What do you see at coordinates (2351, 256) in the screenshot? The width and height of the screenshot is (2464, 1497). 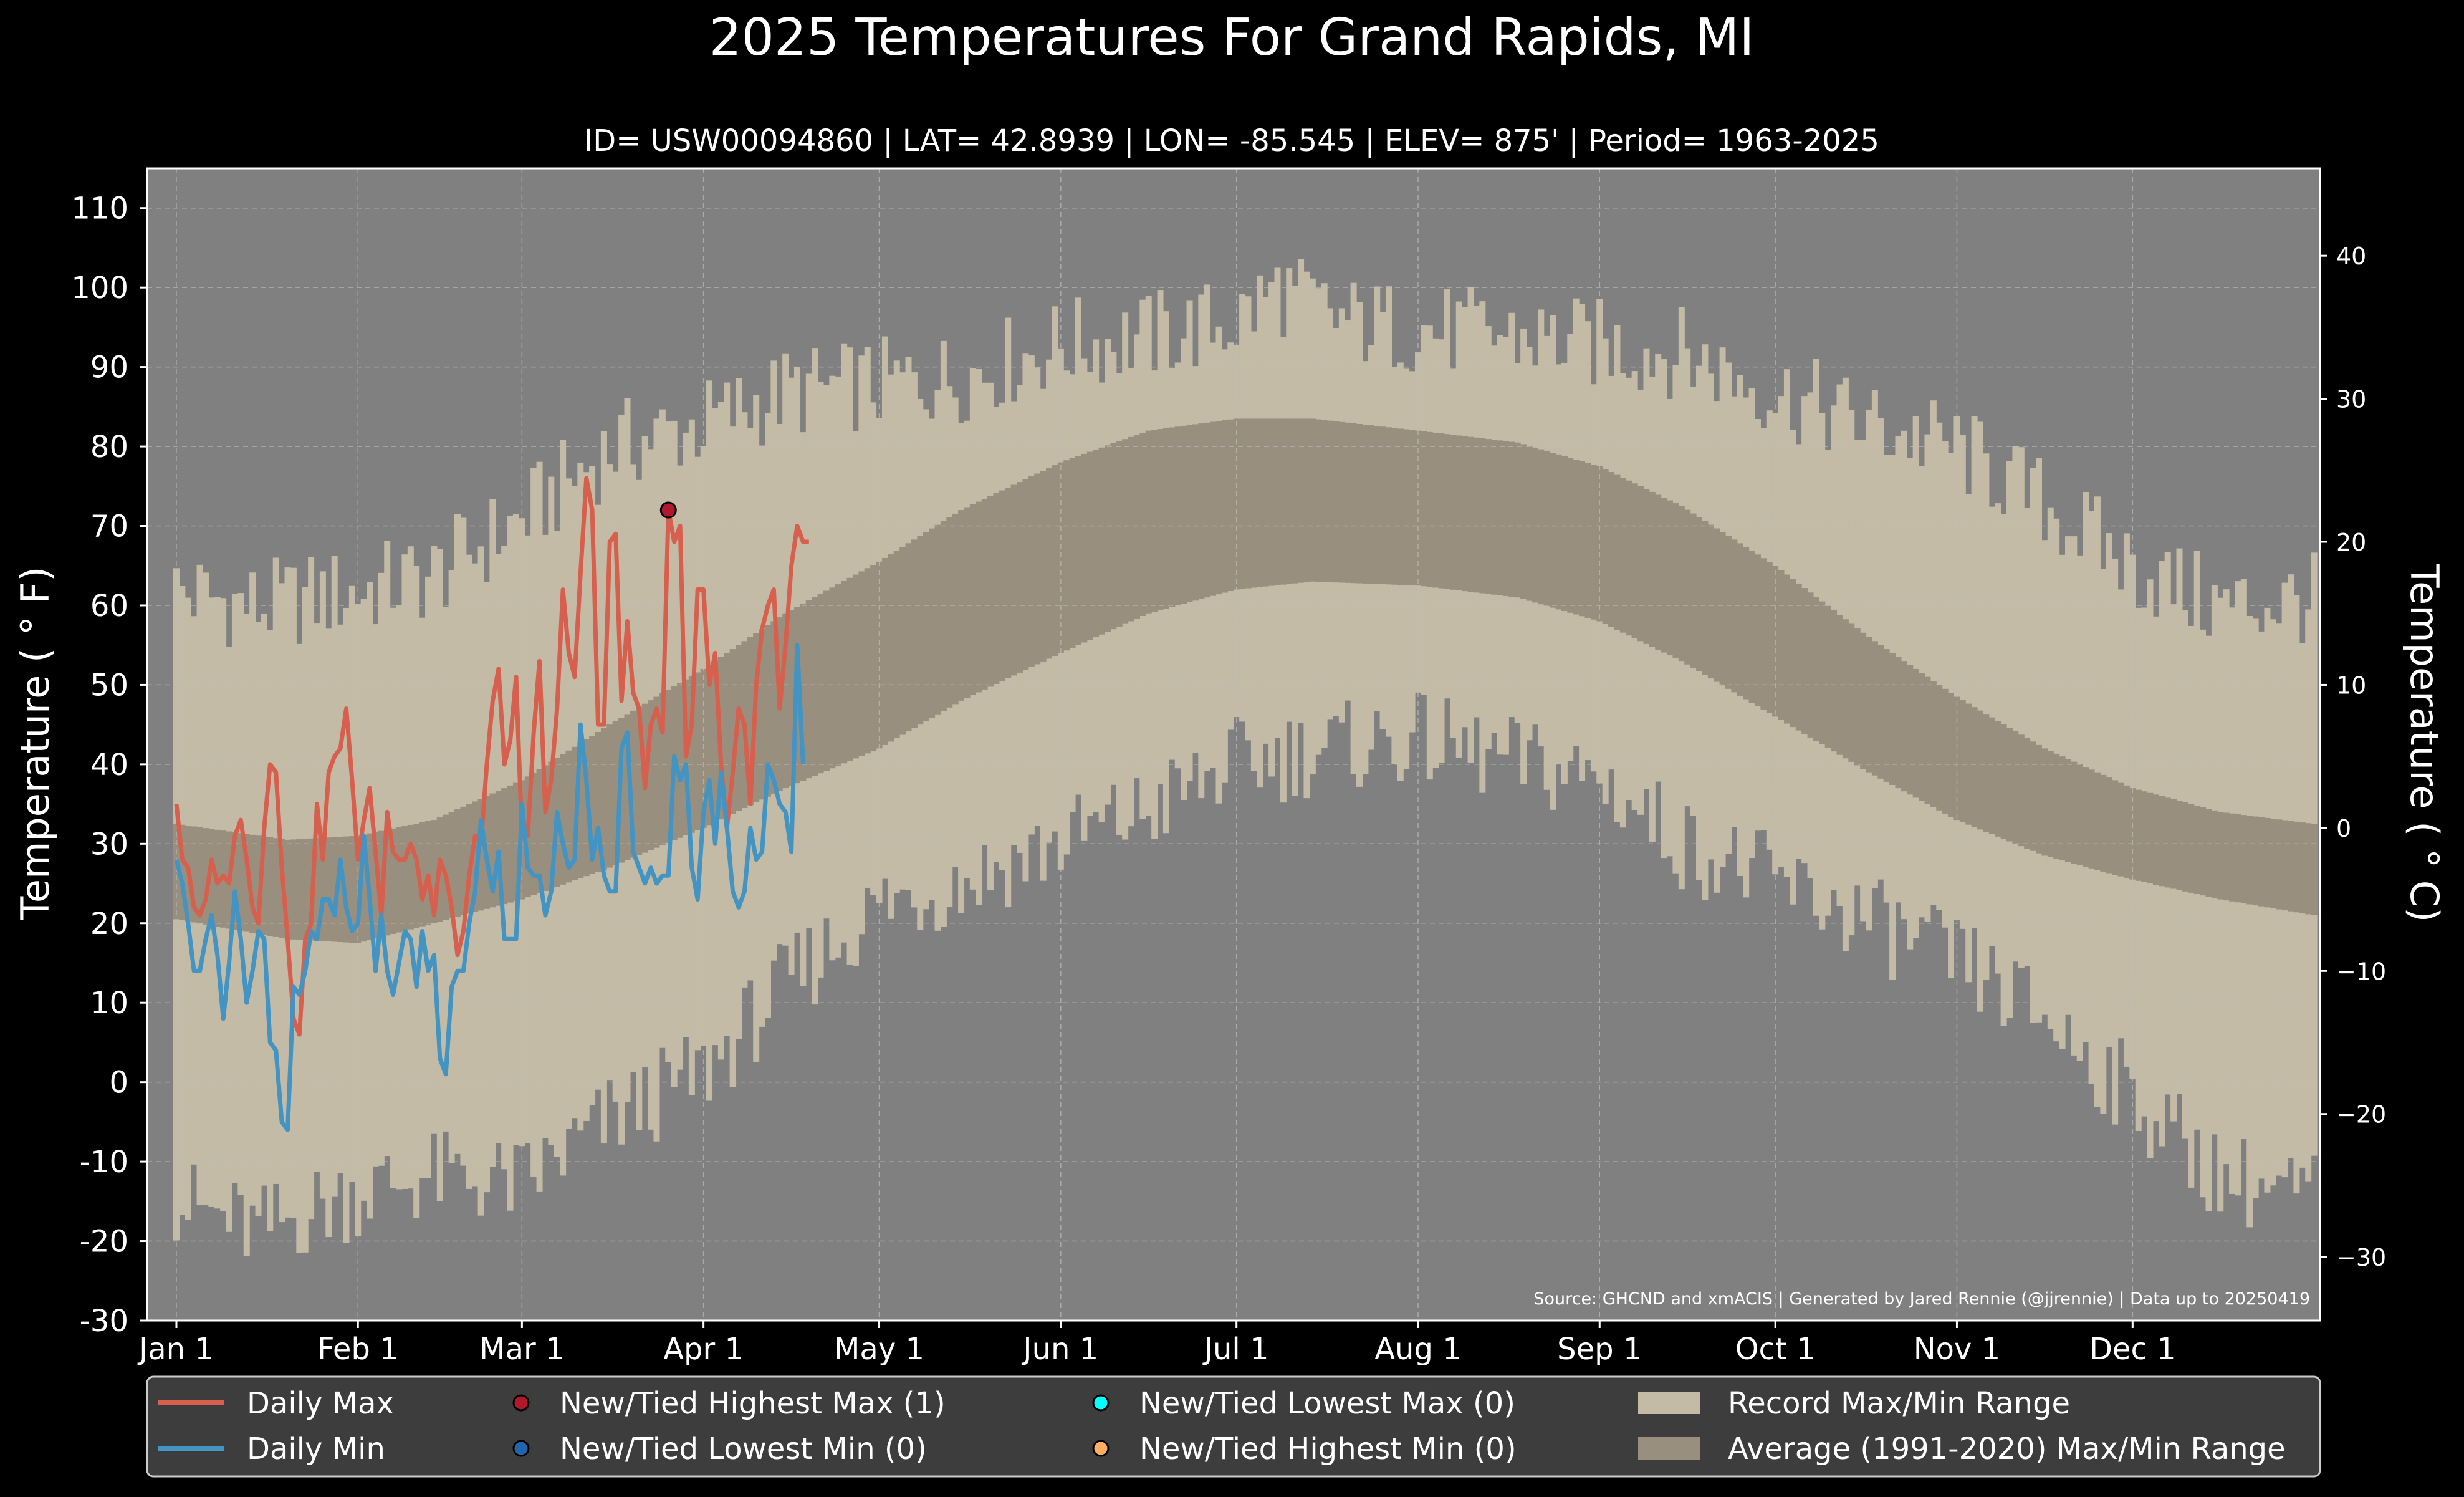 I see `y-right-tick-label: 40` at bounding box center [2351, 256].